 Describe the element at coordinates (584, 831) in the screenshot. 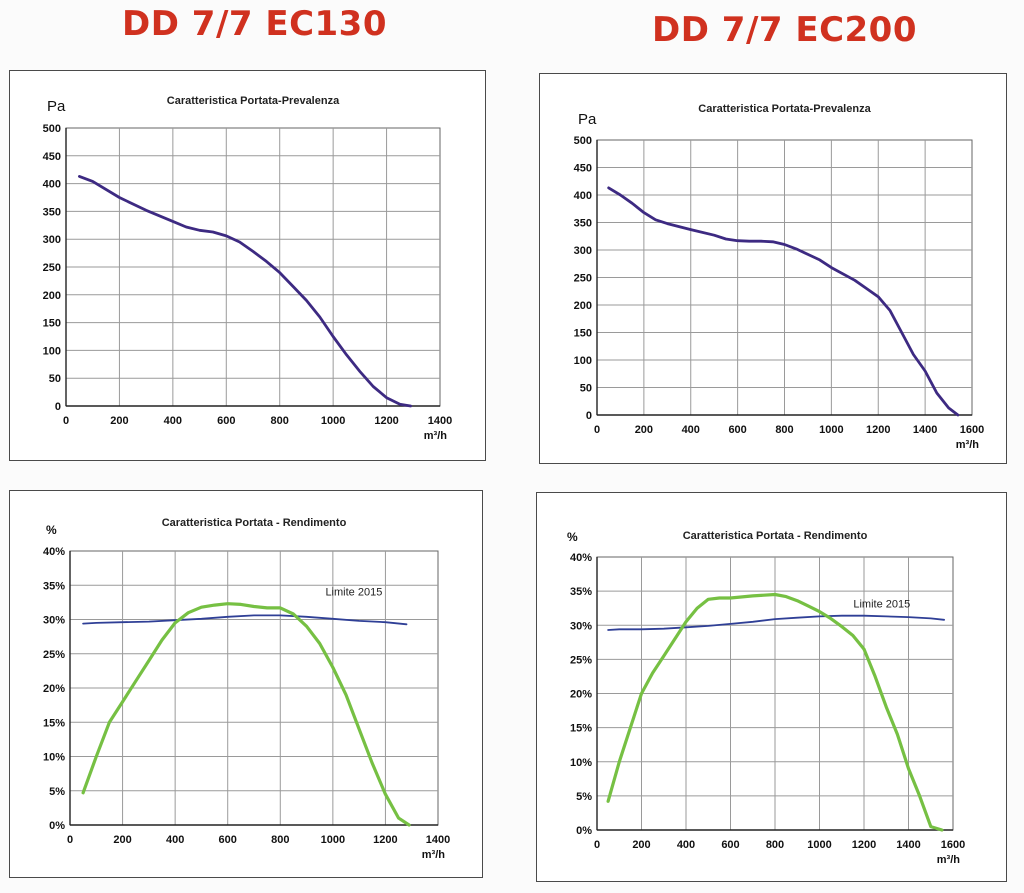

I see `y-tick-label: 0%` at that location.